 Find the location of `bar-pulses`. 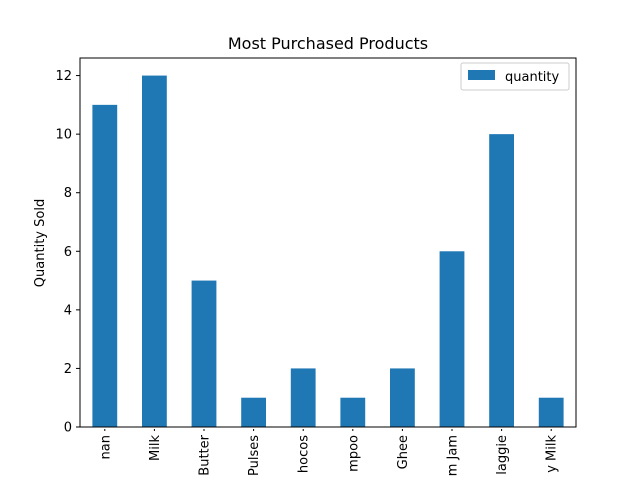

bar-pulses is located at coordinates (253, 412).